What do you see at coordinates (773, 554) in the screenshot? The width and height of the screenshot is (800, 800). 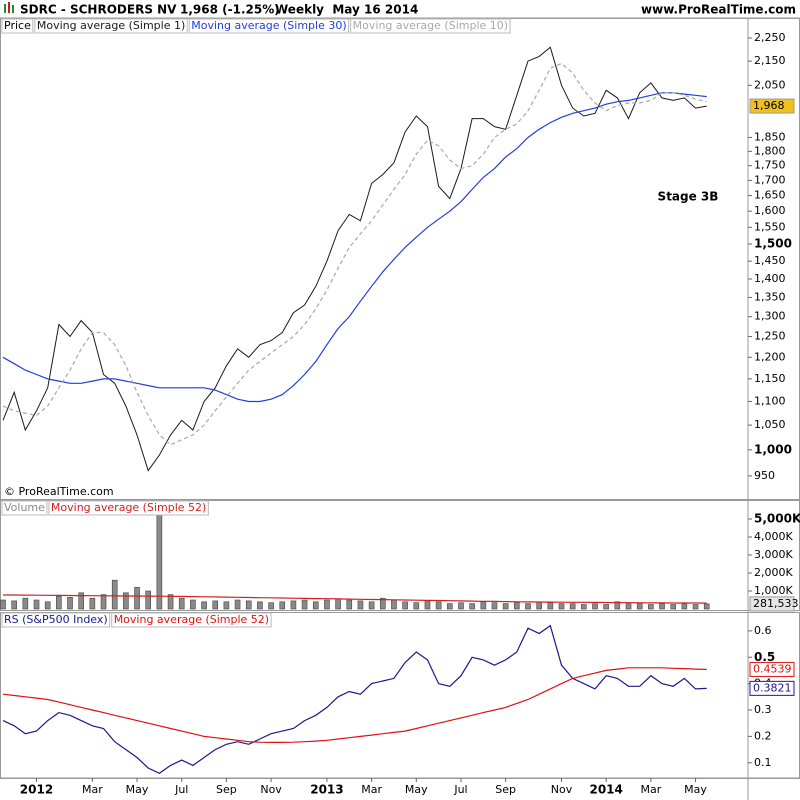 I see `y-tick-label: 3,000K` at bounding box center [773, 554].